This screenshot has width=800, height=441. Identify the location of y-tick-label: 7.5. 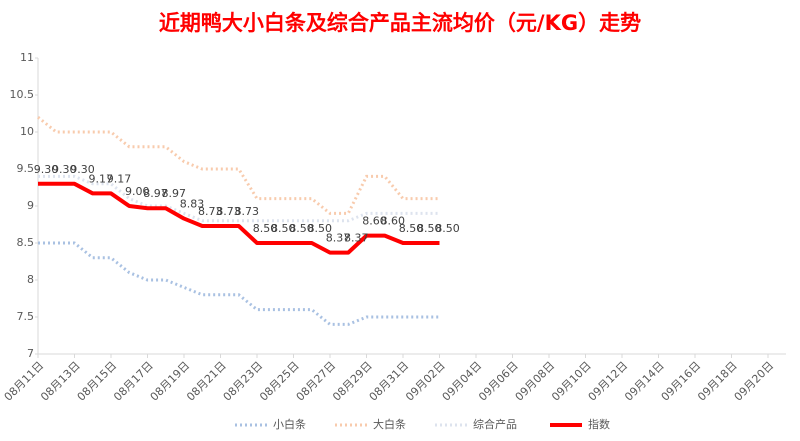
(26, 316).